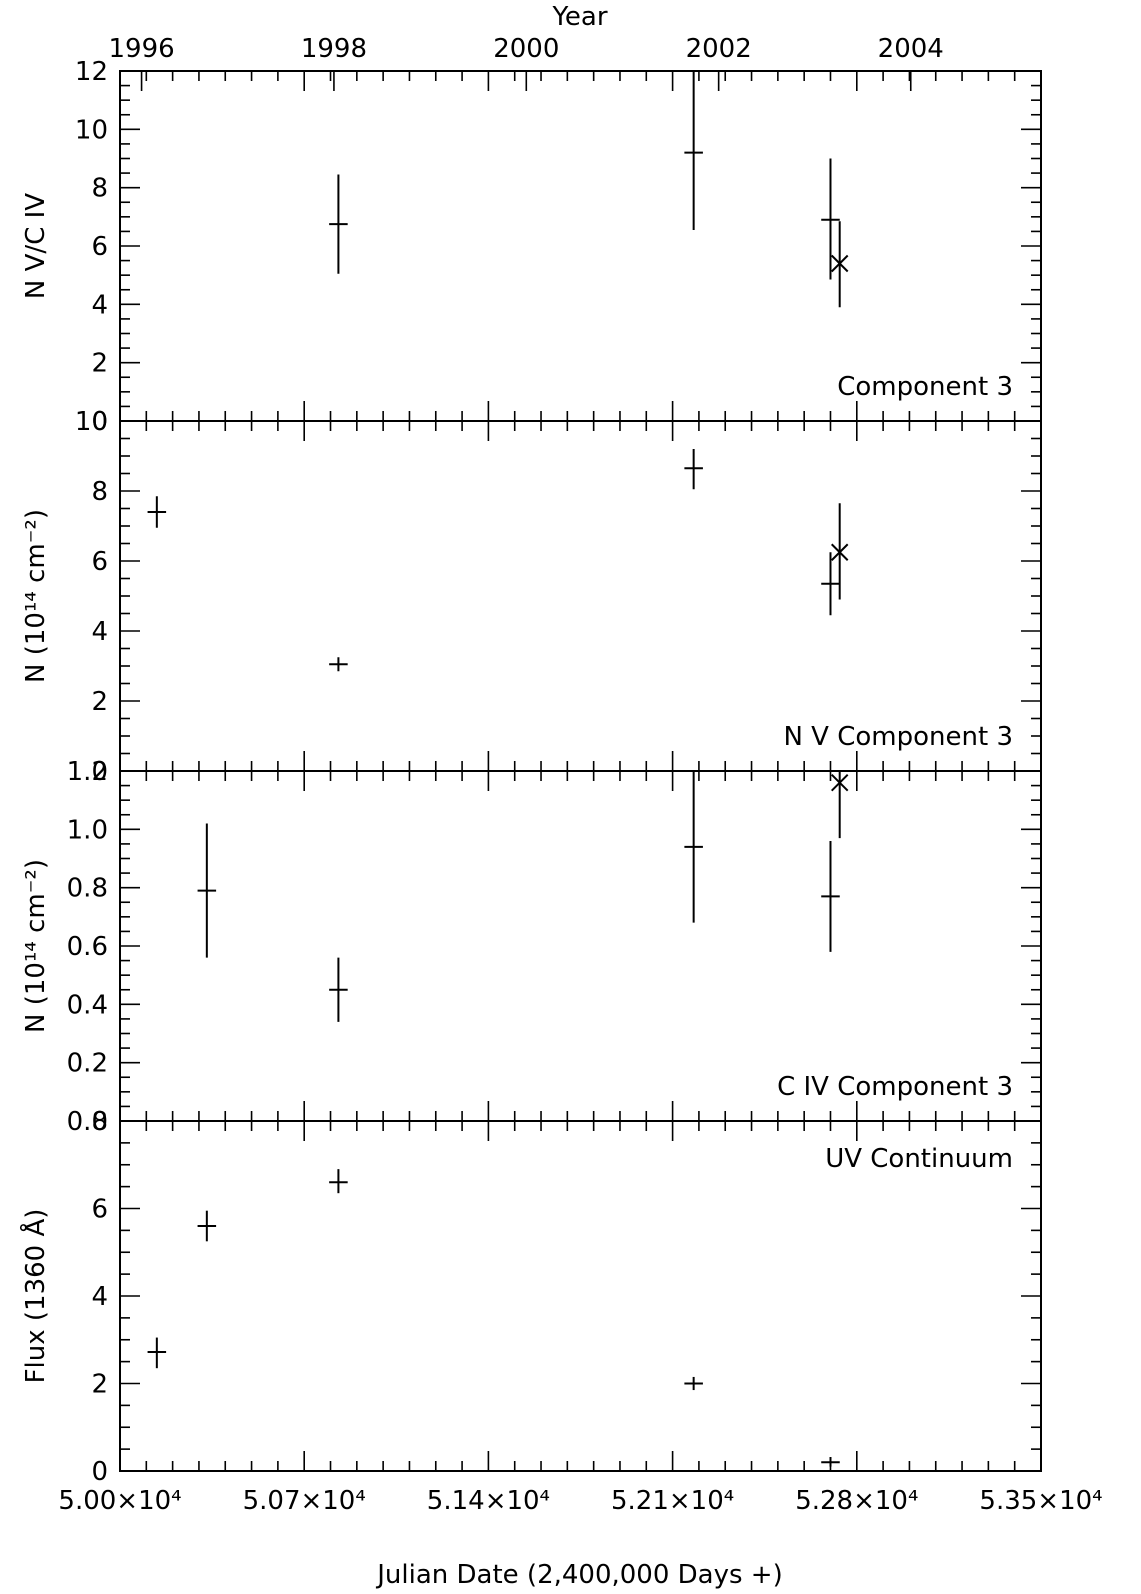 The width and height of the screenshot is (1141, 1594). Describe the element at coordinates (919, 1159) in the screenshot. I see `panel-label: UV Continuum` at that location.